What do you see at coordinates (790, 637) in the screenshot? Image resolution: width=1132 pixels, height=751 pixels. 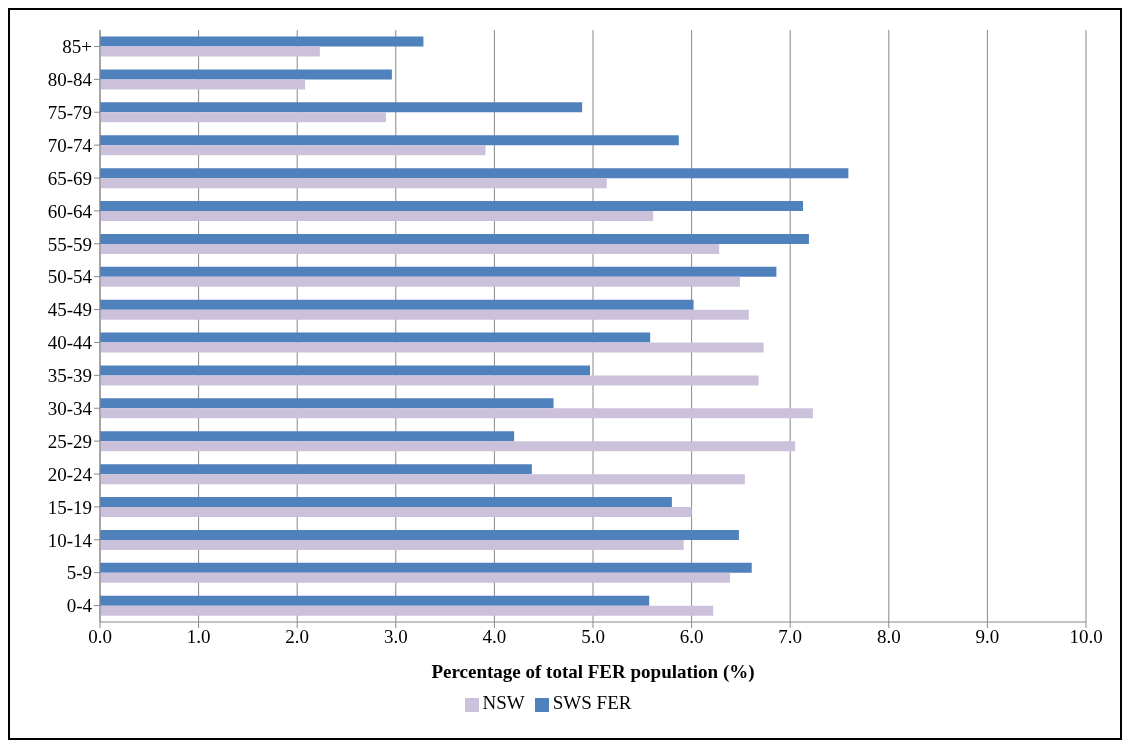 I see `x-tick-label: 7.0` at bounding box center [790, 637].